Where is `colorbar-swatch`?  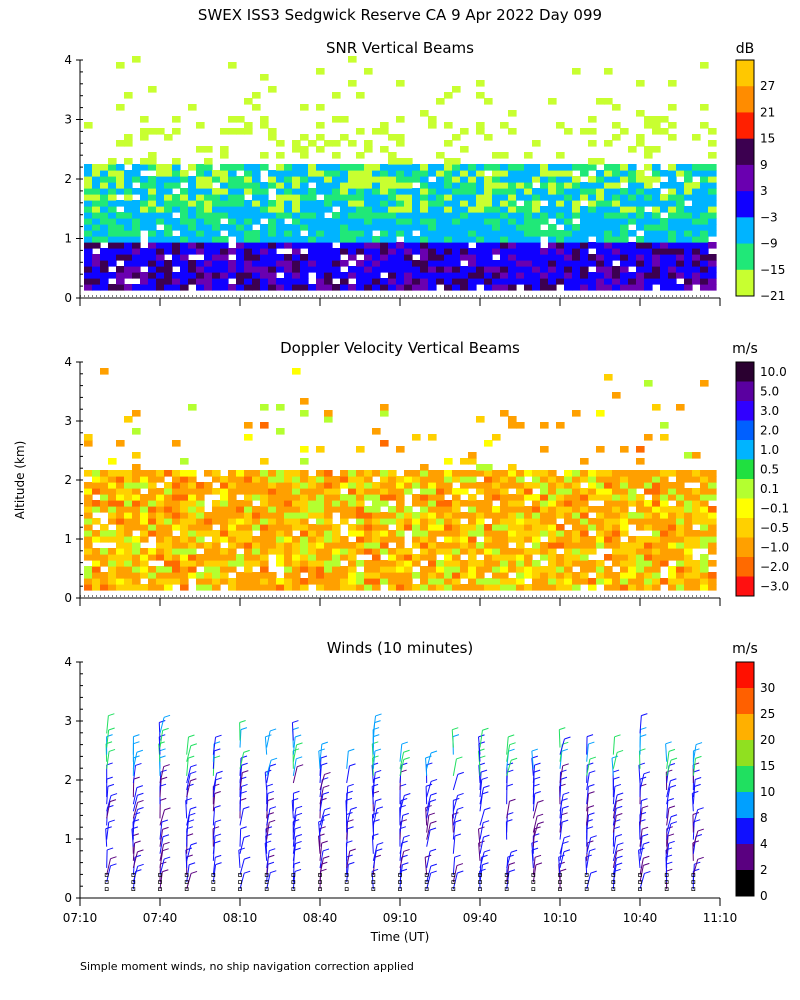 colorbar-swatch is located at coordinates (745, 508).